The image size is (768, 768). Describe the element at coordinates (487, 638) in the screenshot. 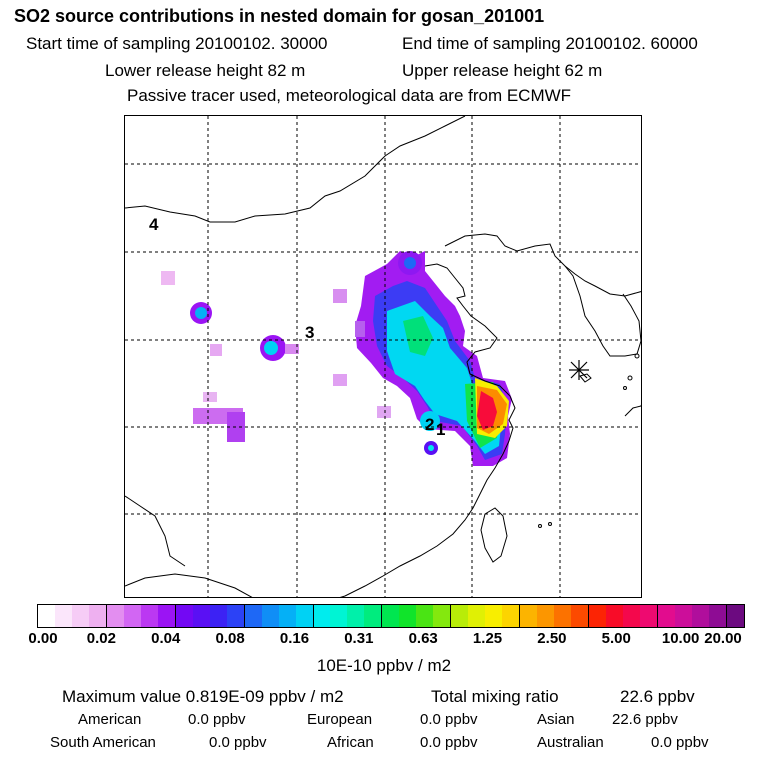

I see `colorbar-tick-label: 1.25` at that location.